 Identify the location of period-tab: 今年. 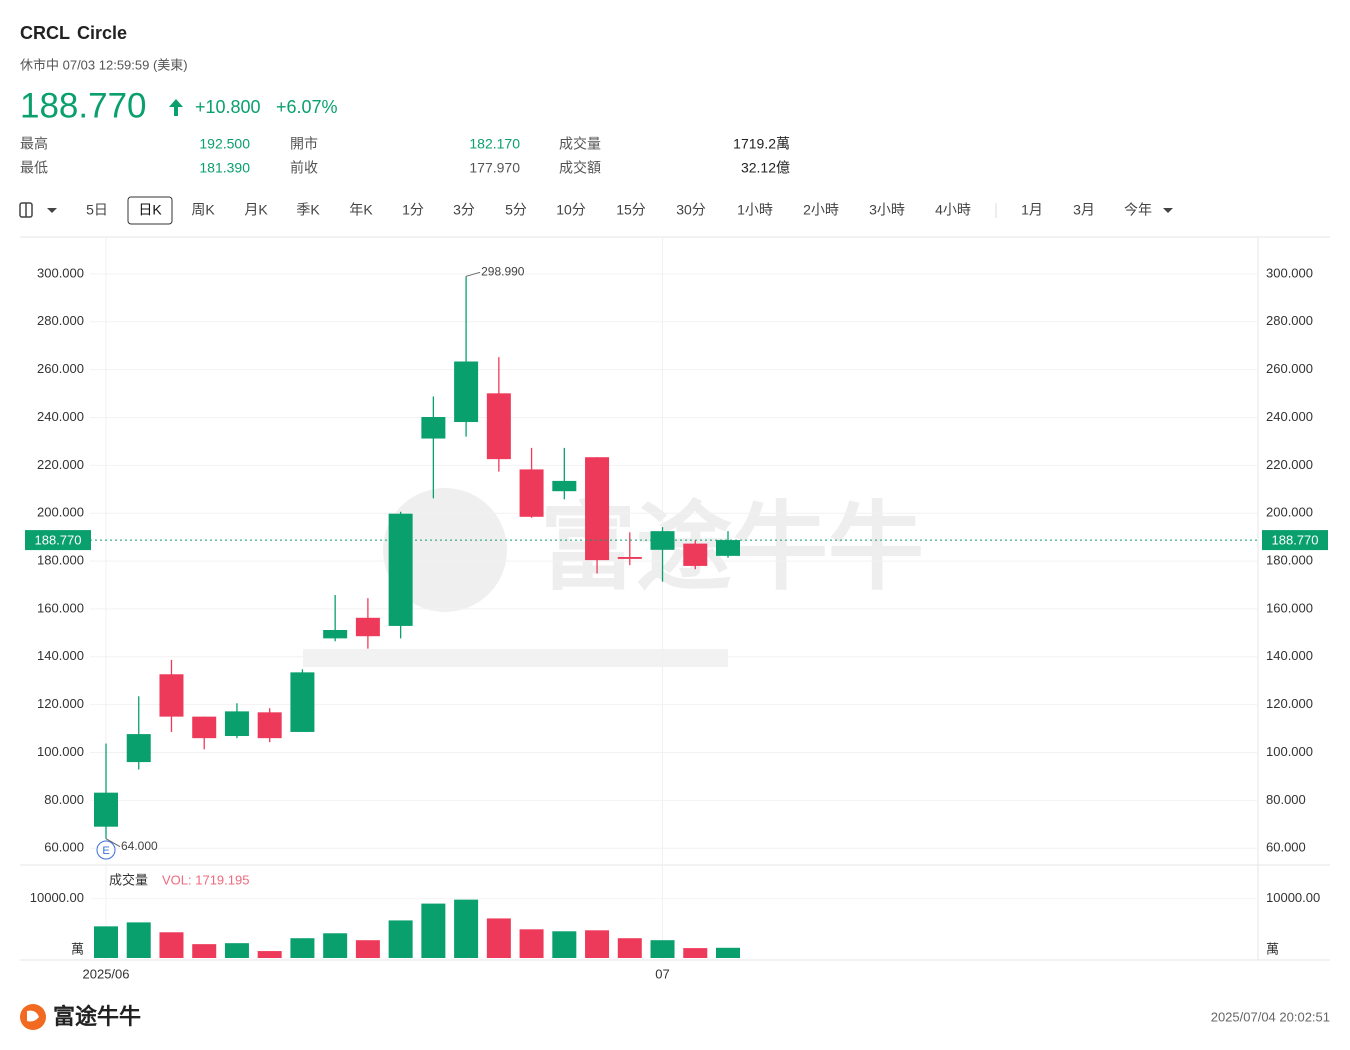
(1138, 210).